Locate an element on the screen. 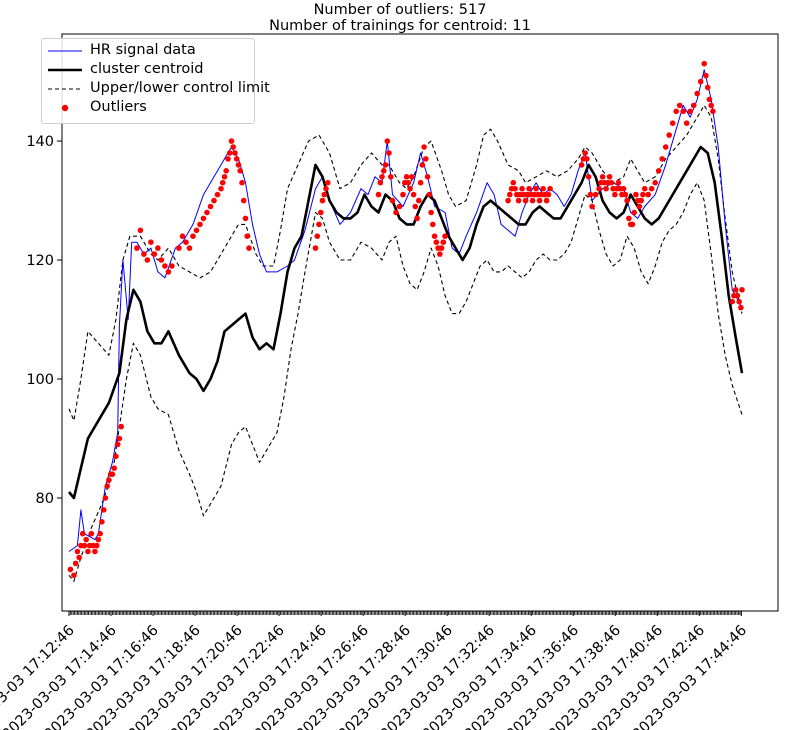 The image size is (800, 730). legend-item-control-limit: Upper/lower control limit is located at coordinates (159, 89).